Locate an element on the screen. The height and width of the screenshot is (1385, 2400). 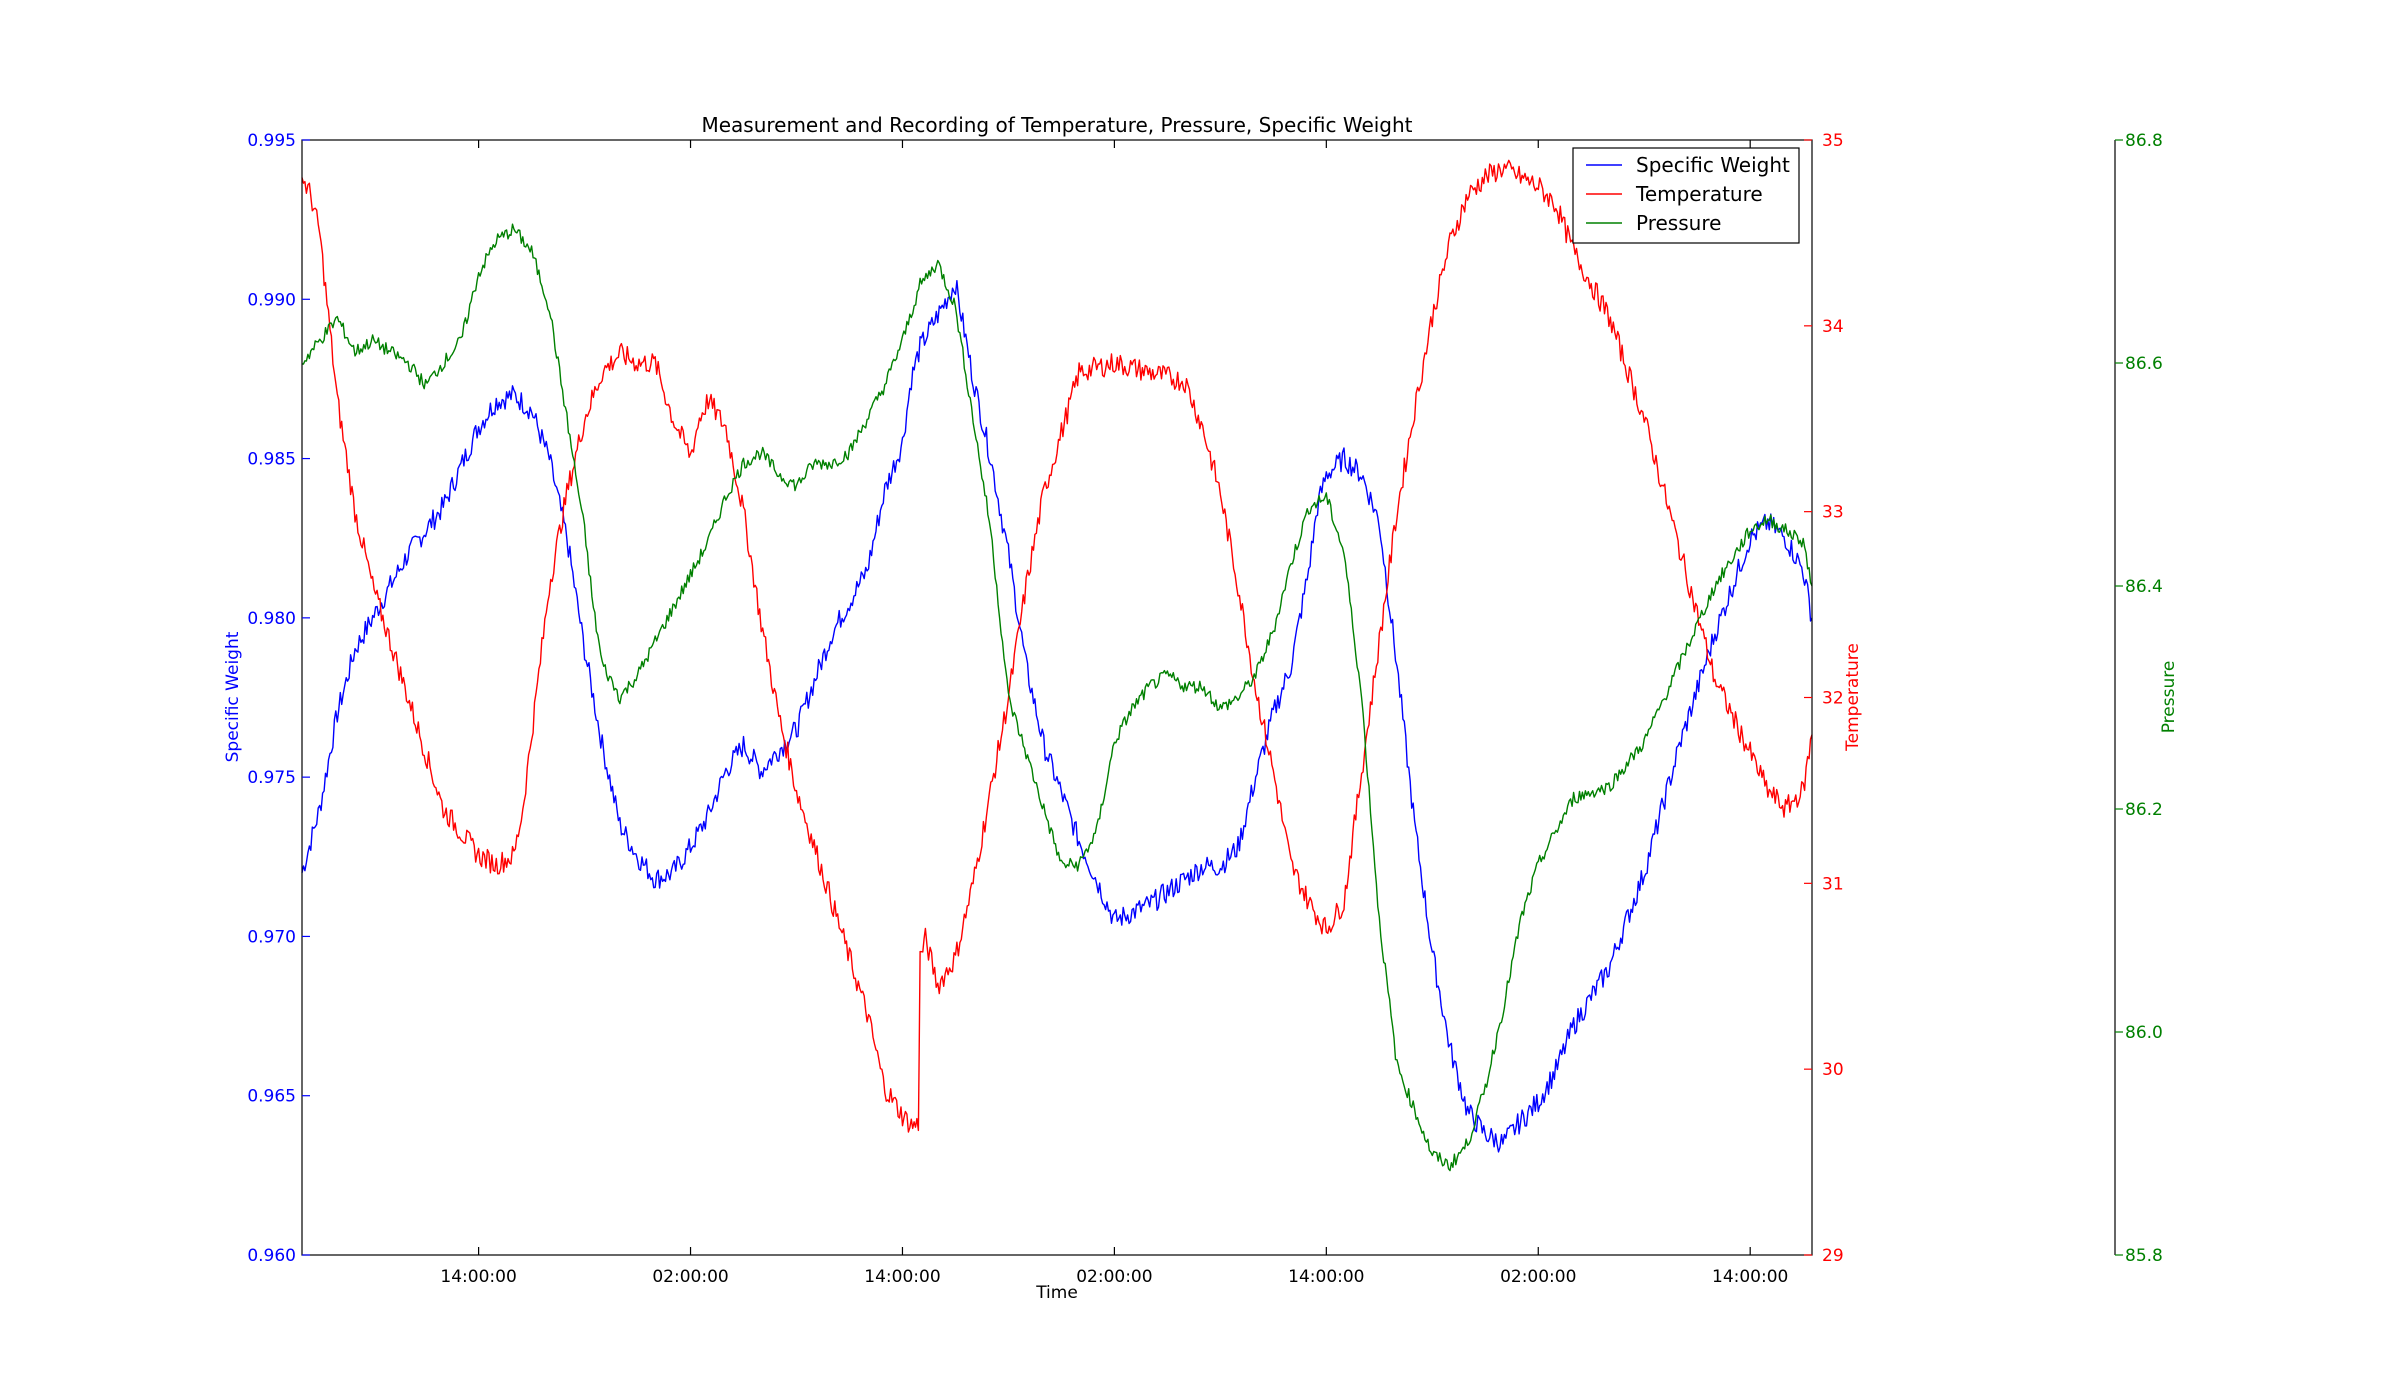
y-axis-label-pressure: Pressure is located at coordinates (2169, 697).